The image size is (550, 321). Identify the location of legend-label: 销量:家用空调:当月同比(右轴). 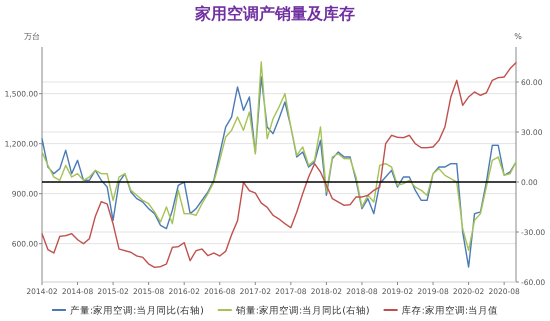
(302, 310).